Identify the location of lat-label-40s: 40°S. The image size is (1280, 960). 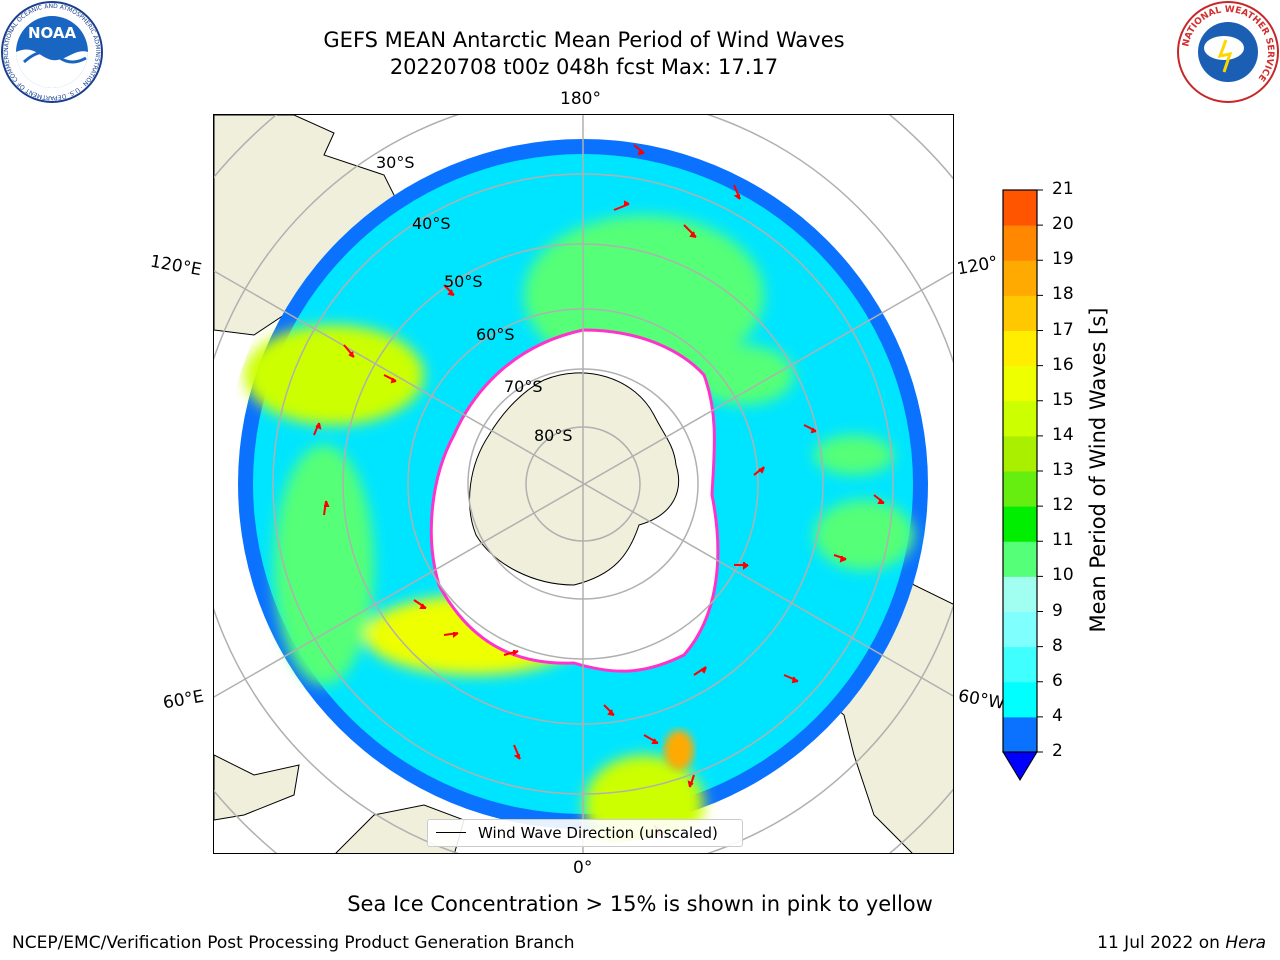
(431, 223).